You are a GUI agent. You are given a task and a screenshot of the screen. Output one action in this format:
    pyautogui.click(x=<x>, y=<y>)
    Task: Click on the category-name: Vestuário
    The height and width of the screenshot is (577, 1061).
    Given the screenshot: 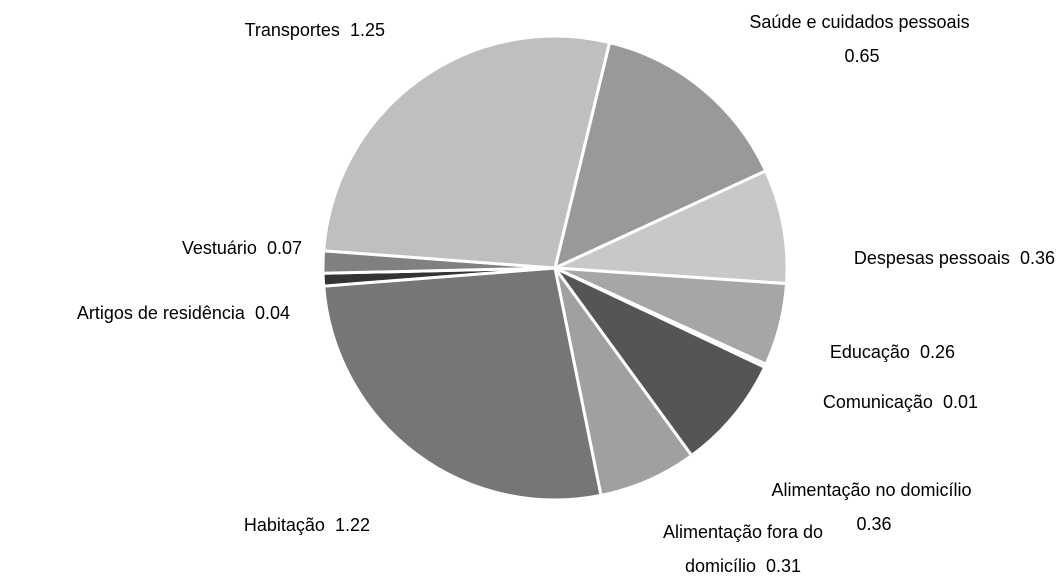 What is the action you would take?
    pyautogui.click(x=219, y=248)
    